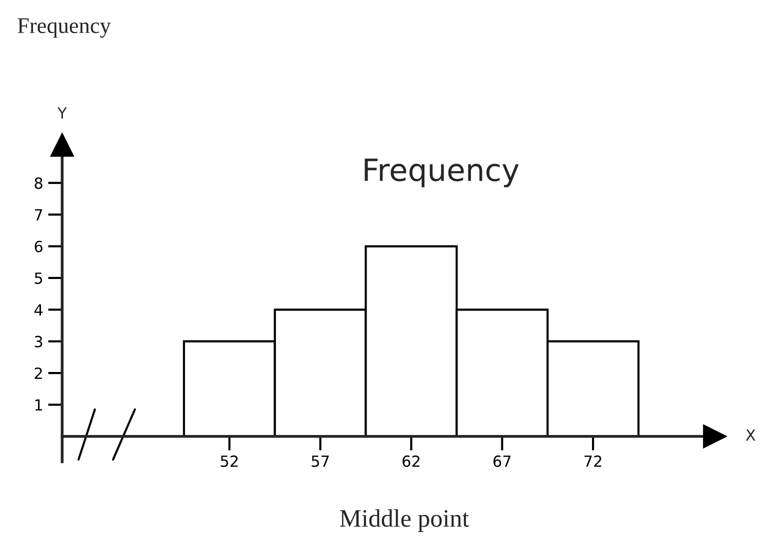  What do you see at coordinates (404, 520) in the screenshot?
I see `x-axis-title: Middle point` at bounding box center [404, 520].